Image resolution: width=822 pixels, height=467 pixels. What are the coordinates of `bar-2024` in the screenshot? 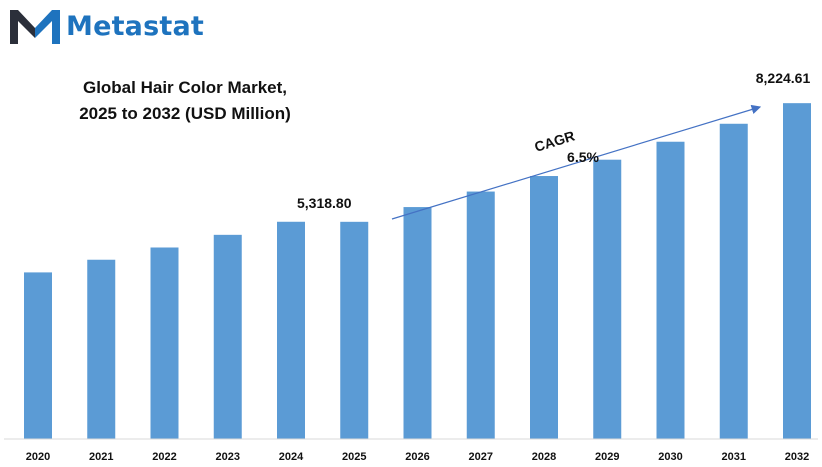 It's located at (291, 330).